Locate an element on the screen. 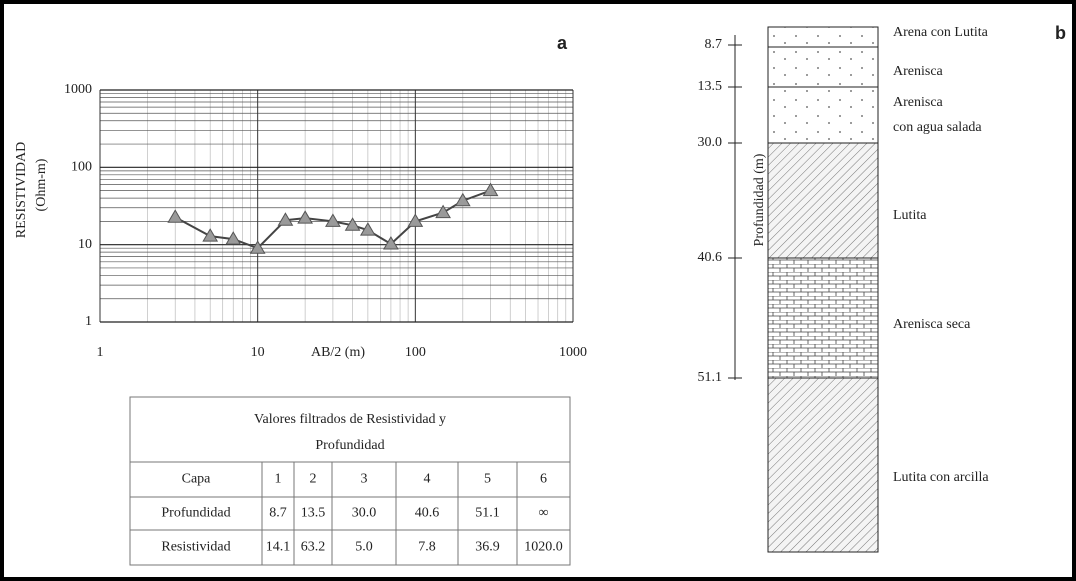 This screenshot has width=1076, height=581. y-tick-label: 100 is located at coordinates (81, 167).